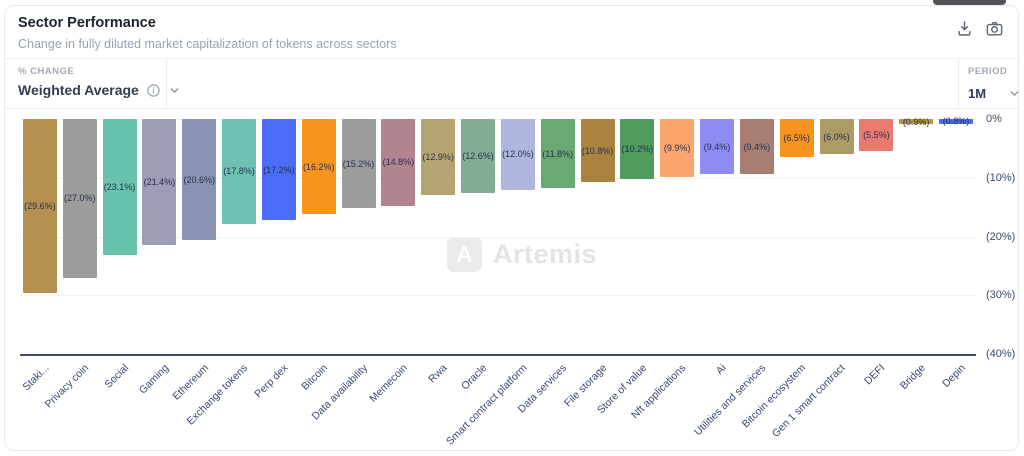  I want to click on bar-ai: (9.4%), so click(717, 147).